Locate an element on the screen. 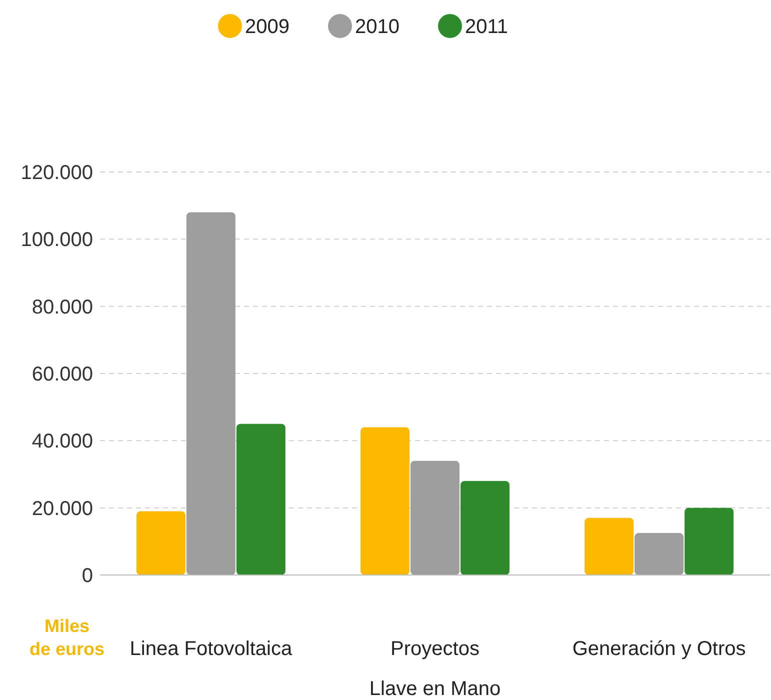  y-tick-label: 40.000 is located at coordinates (62, 441).